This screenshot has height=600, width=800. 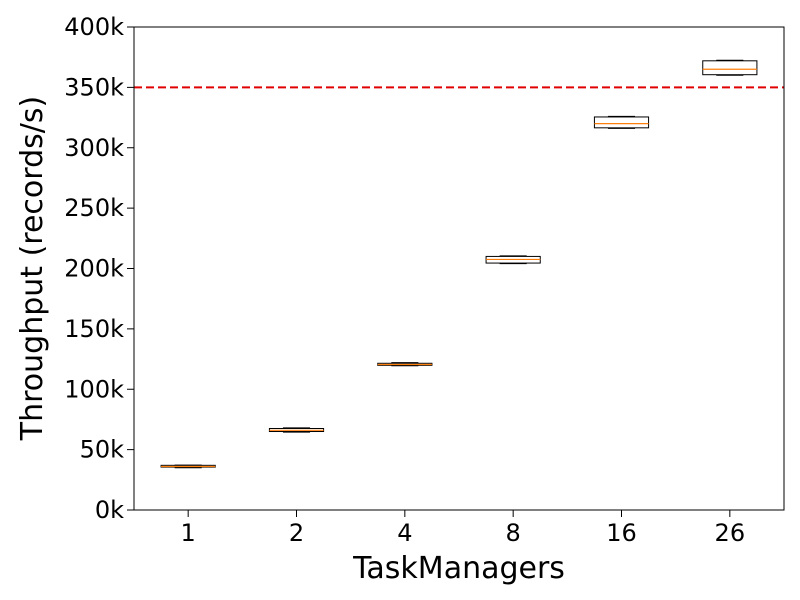 What do you see at coordinates (94, 27) in the screenshot?
I see `y-tick-label: 400k` at bounding box center [94, 27].